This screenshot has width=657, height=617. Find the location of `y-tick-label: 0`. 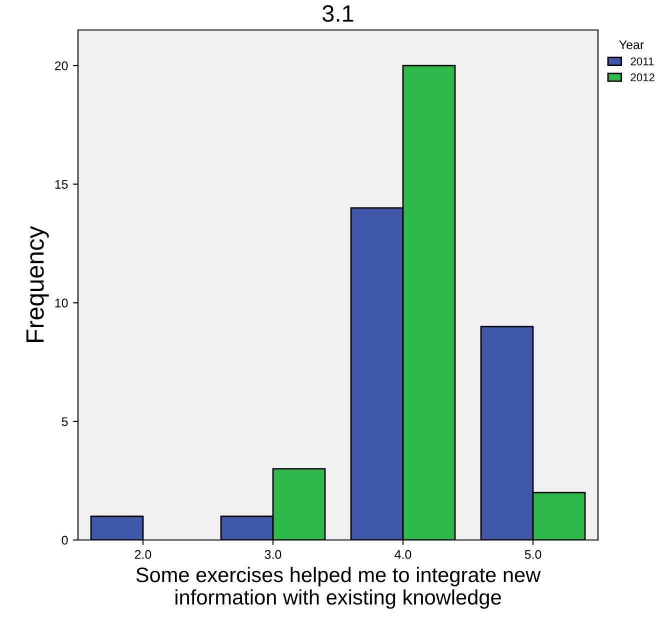

y-tick-label: 0 is located at coordinates (65, 540).